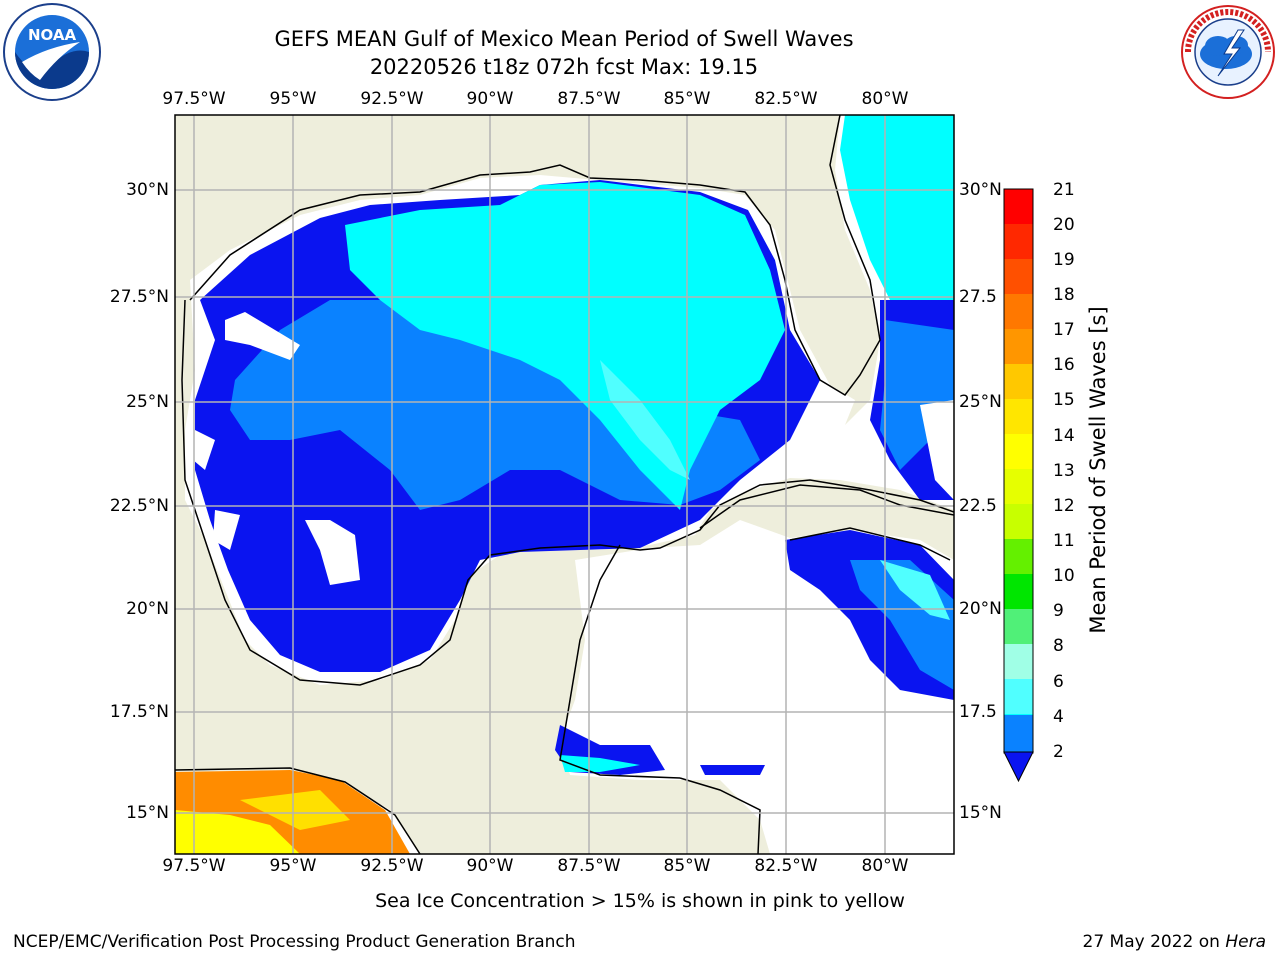  Describe the element at coordinates (490, 99) in the screenshot. I see `lon-label-top: 90°W` at that location.